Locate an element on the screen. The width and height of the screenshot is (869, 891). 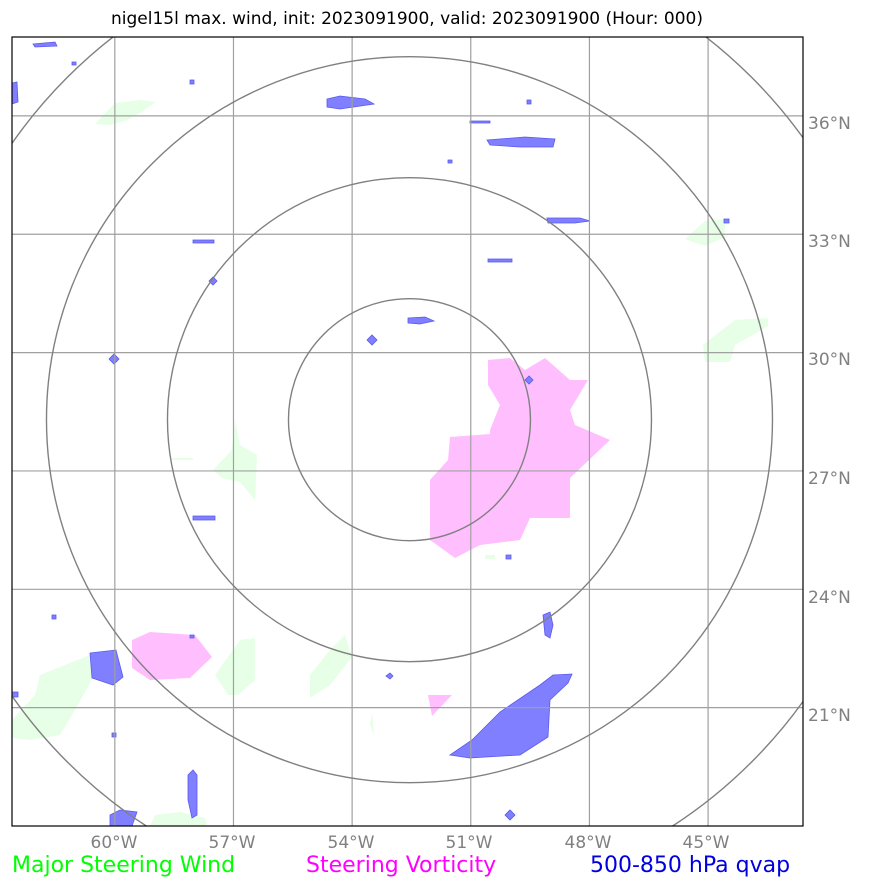
lat-tick-label: 24°N is located at coordinates (829, 598).